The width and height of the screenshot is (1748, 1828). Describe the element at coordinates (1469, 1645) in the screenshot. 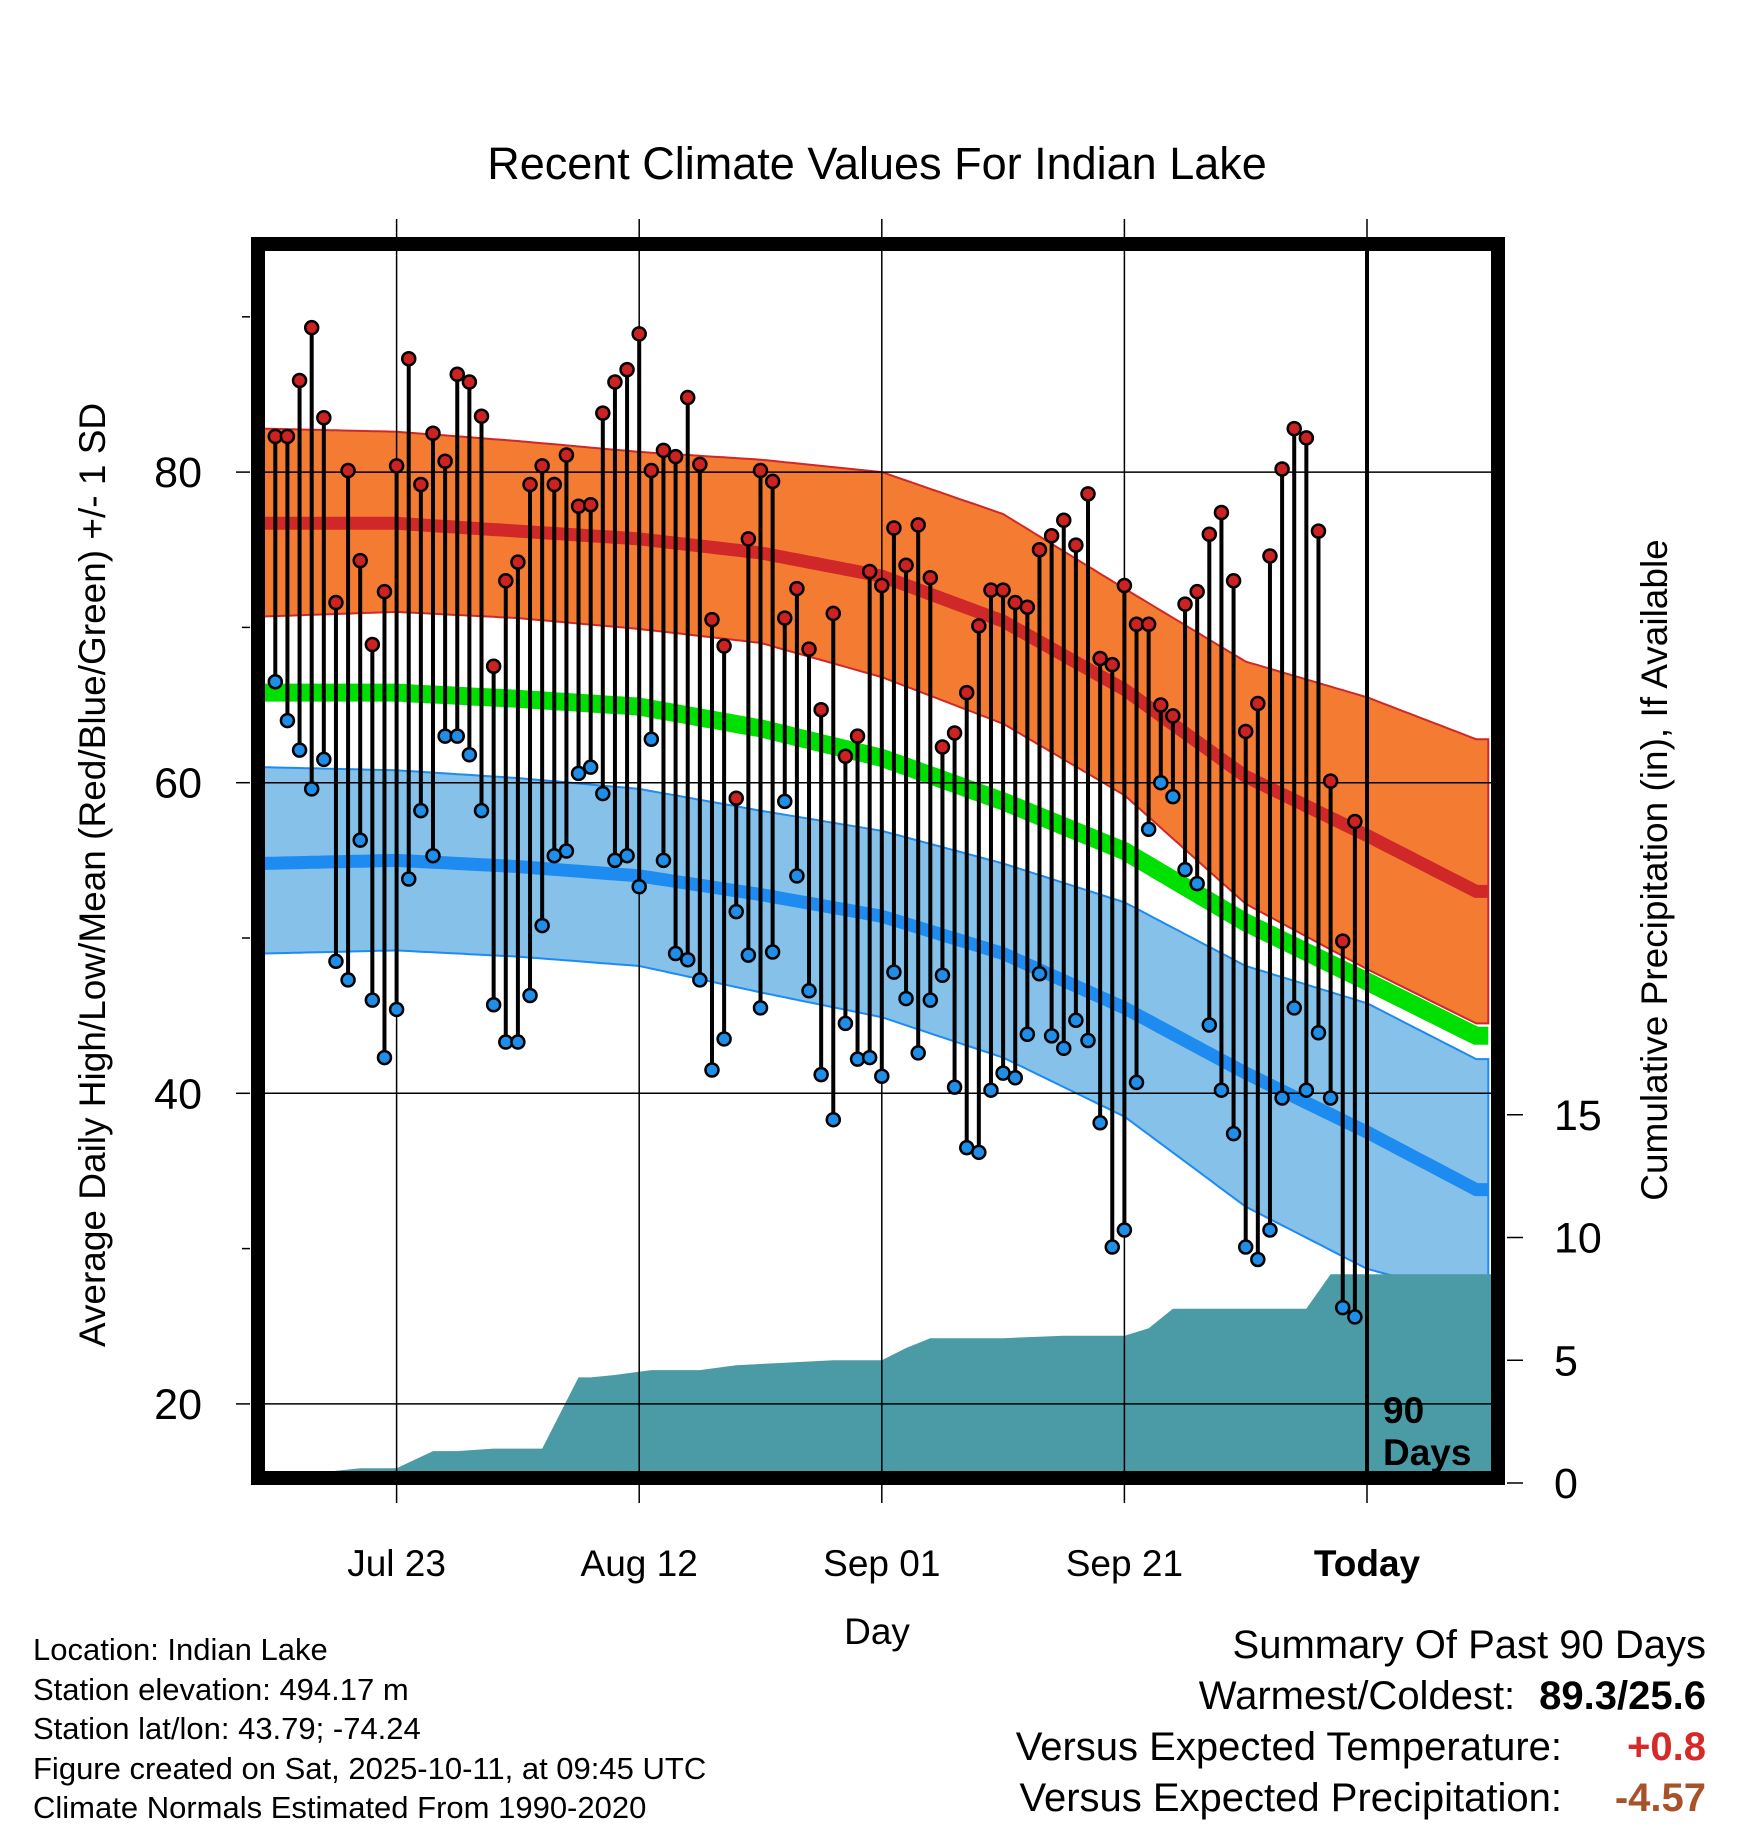

I see `summary-heading: Summary Of Past 90 Days` at that location.